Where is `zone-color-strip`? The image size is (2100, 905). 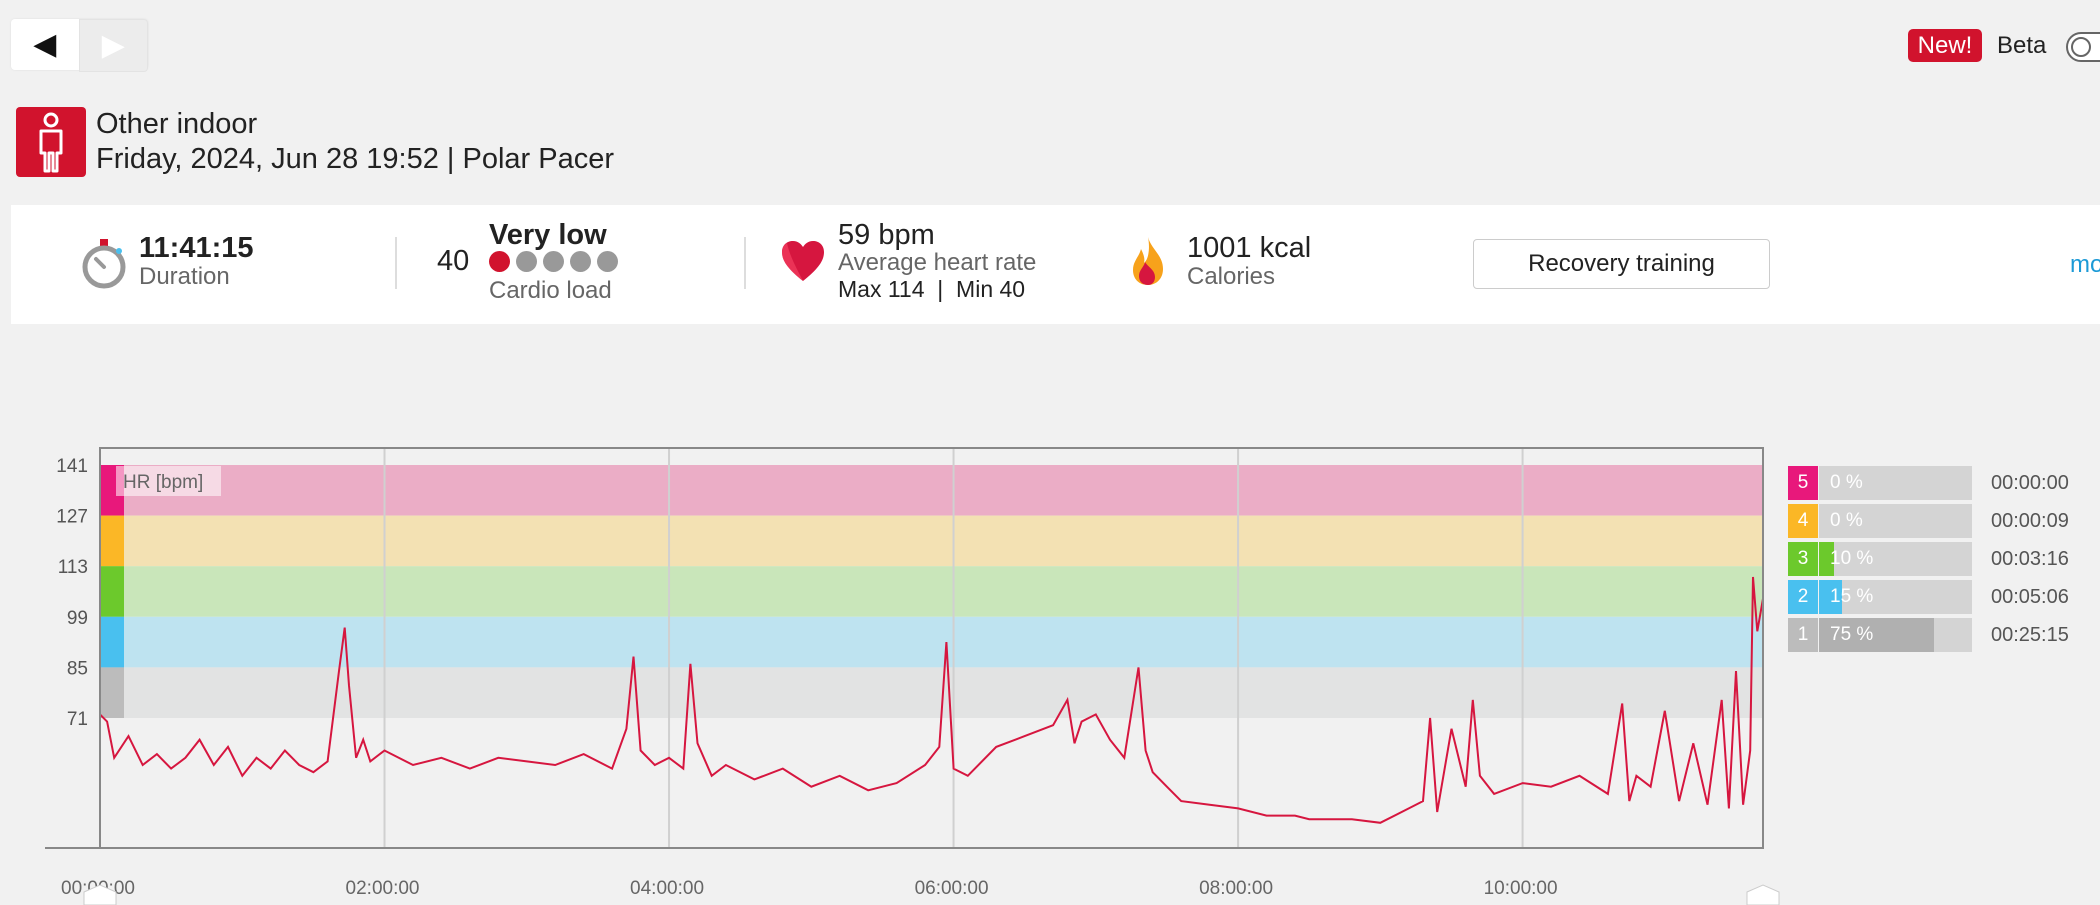
zone-color-strip is located at coordinates (112, 591).